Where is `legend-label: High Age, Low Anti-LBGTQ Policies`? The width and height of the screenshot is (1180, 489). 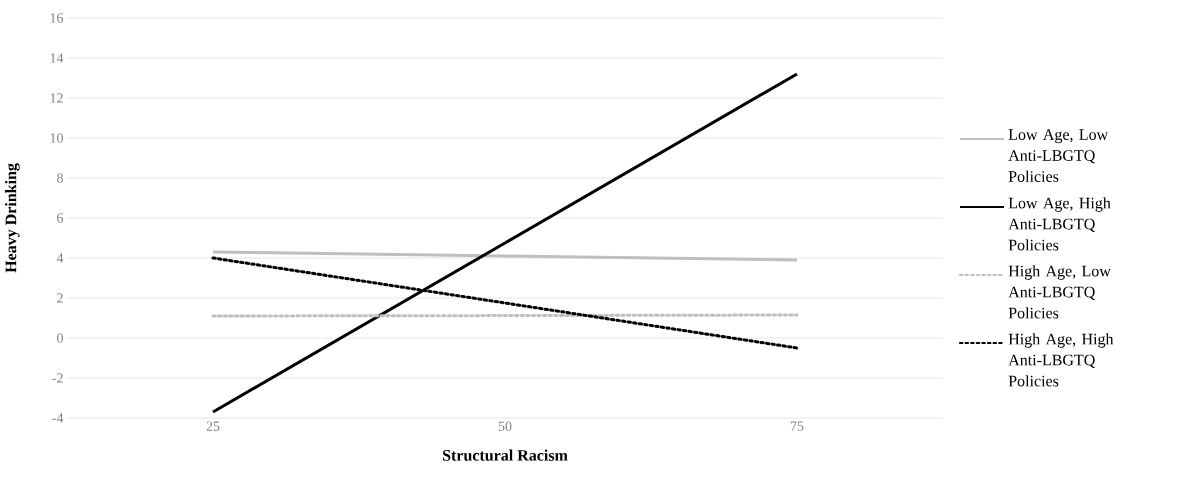
legend-label: High Age, Low Anti-LBGTQ Policies is located at coordinates (1059, 292).